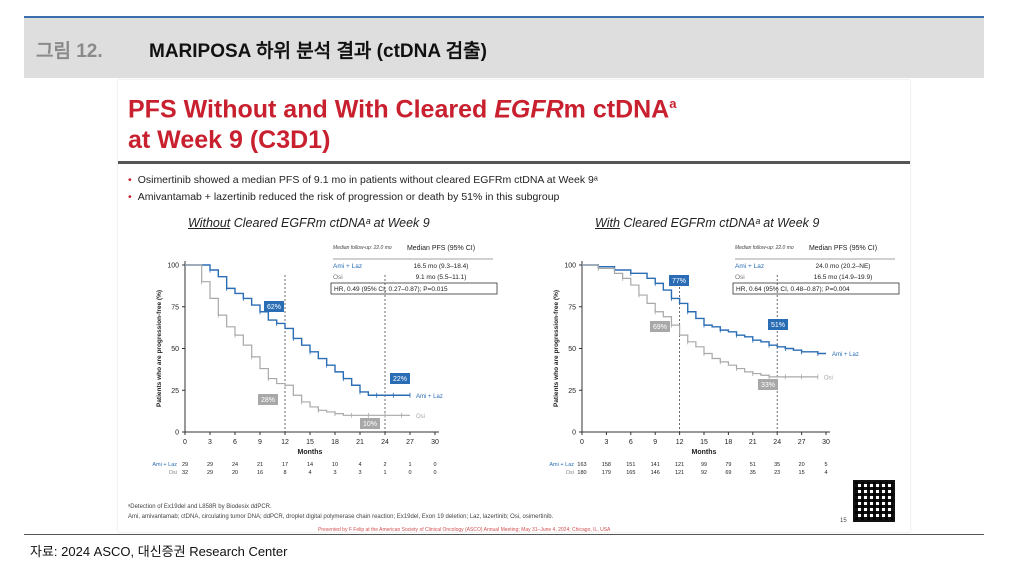  I want to click on risk-value: 179, so click(606, 473).